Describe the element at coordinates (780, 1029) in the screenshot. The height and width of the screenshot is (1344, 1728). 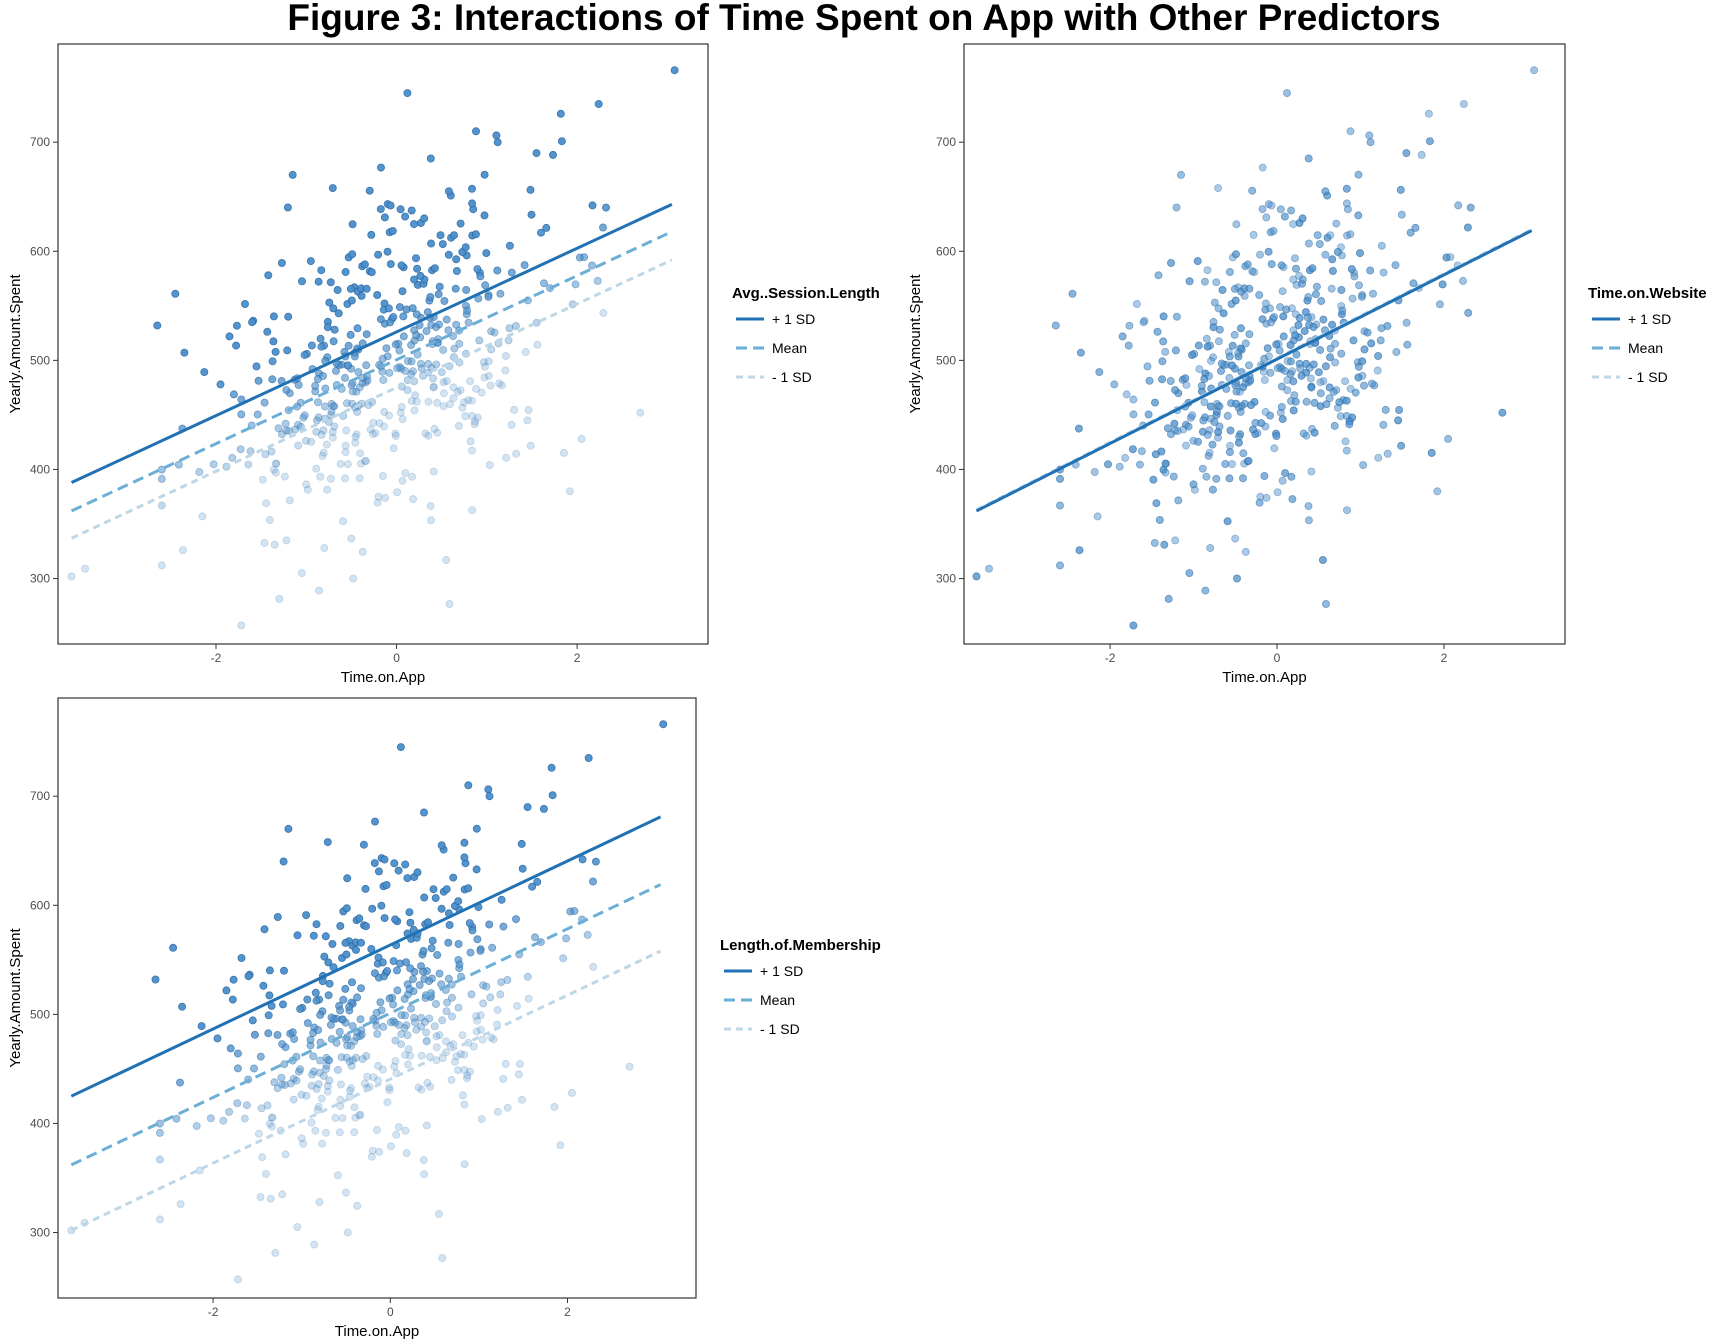
I see `legend-label: - 1 SD` at that location.